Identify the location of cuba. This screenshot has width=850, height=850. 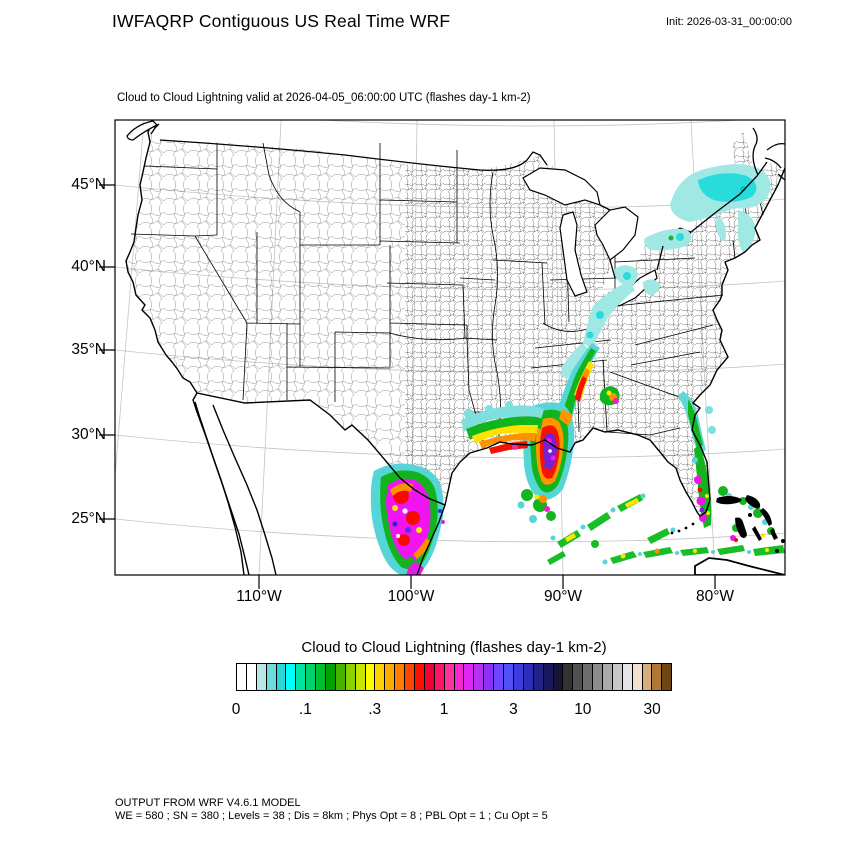
(739, 566).